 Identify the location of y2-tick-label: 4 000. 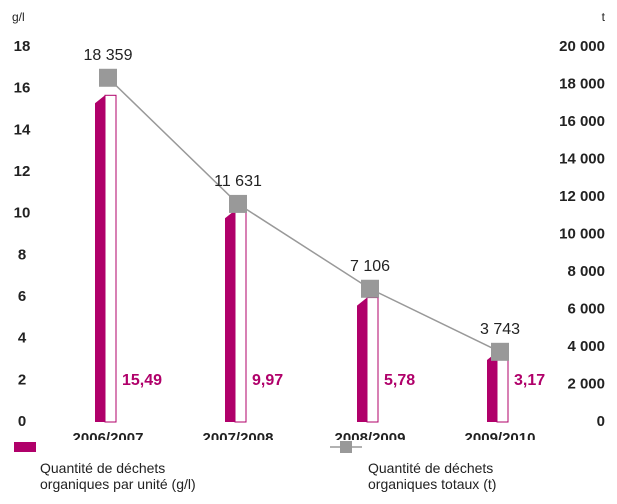
(586, 346).